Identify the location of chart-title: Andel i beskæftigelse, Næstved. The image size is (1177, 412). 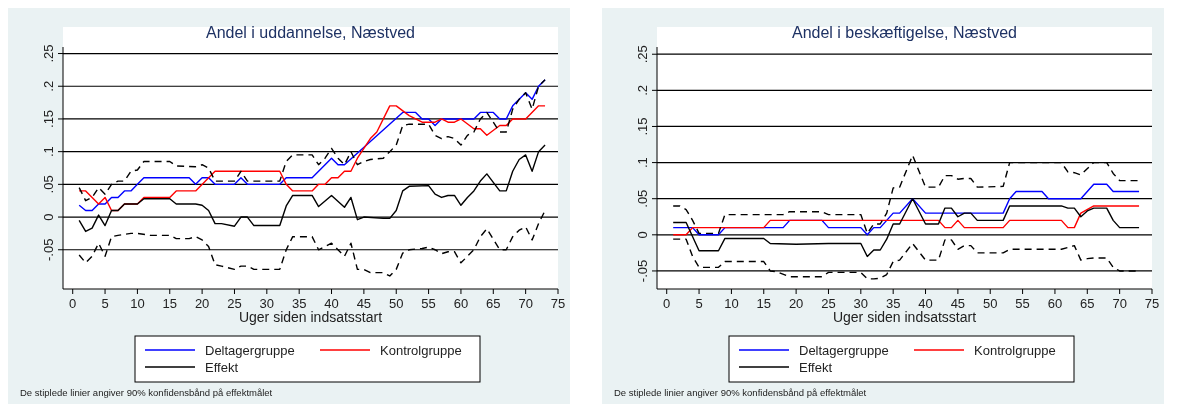
(904, 32).